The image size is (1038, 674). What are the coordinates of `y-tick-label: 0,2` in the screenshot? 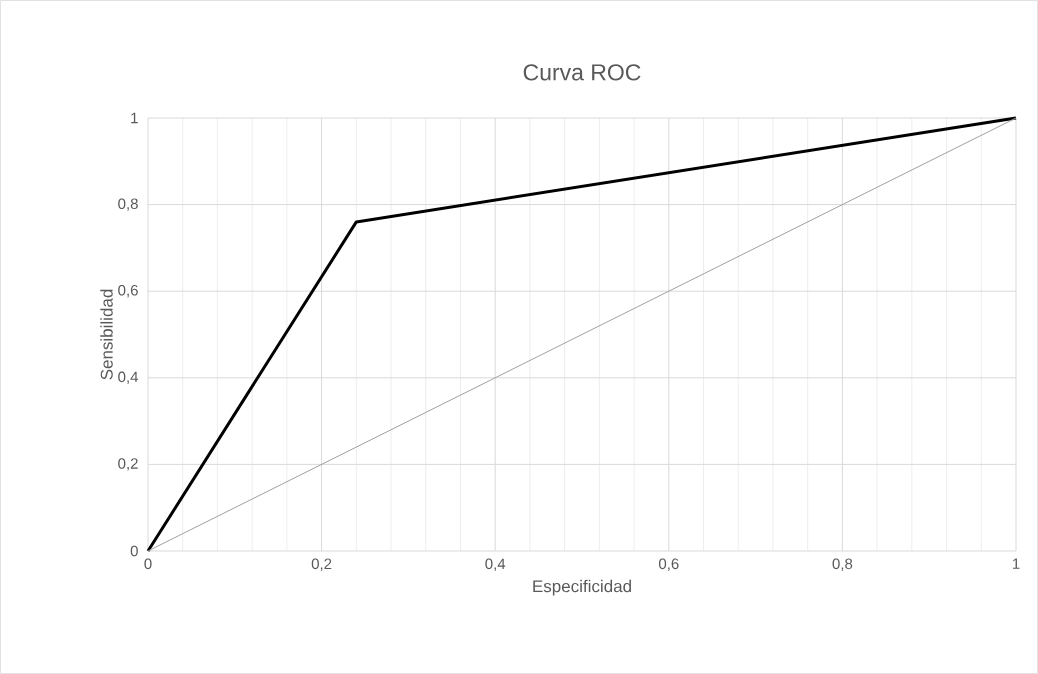 It's located at (128, 464).